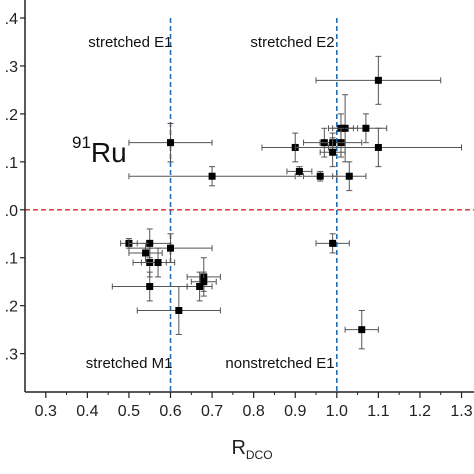  What do you see at coordinates (420, 411) in the screenshot?
I see `x-tick-label-9: 1.2` at bounding box center [420, 411].